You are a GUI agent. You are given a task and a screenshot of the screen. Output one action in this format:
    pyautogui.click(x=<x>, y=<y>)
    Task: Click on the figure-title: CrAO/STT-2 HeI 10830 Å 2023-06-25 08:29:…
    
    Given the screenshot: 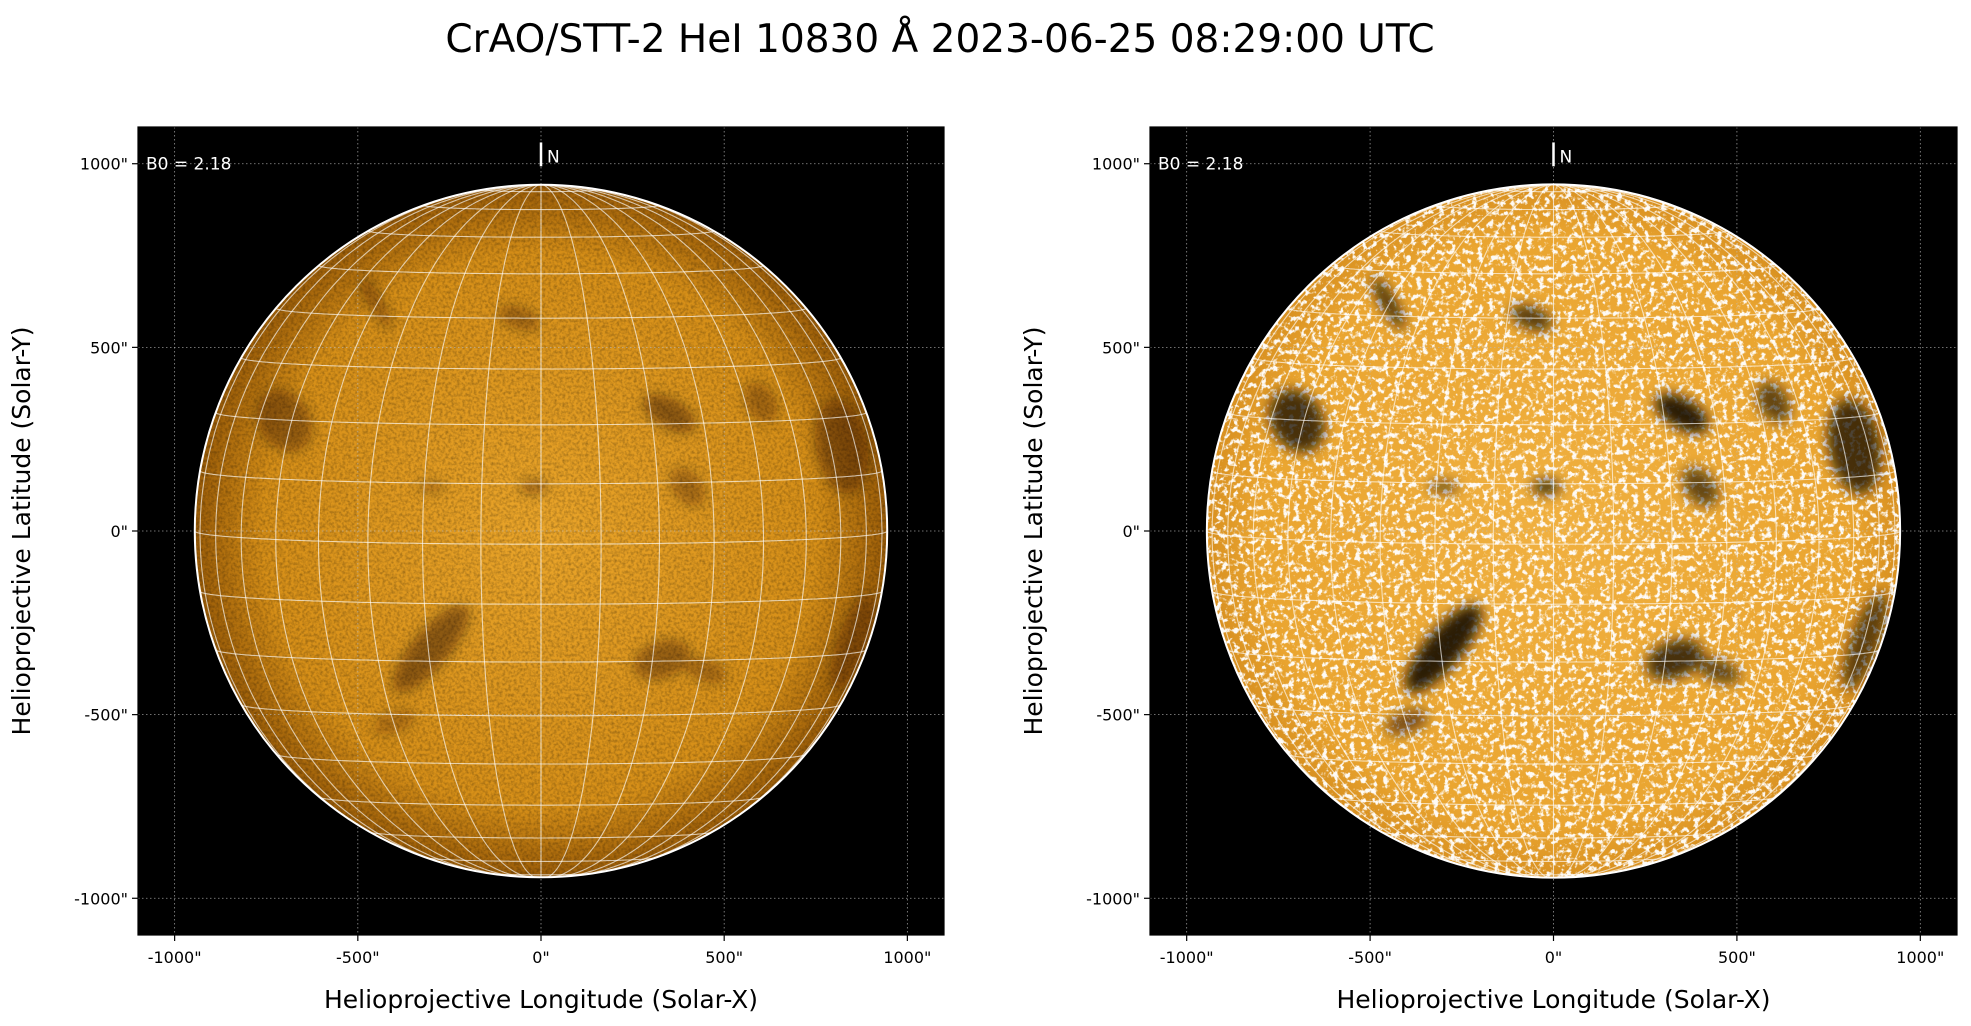 What is the action you would take?
    pyautogui.click(x=939, y=38)
    